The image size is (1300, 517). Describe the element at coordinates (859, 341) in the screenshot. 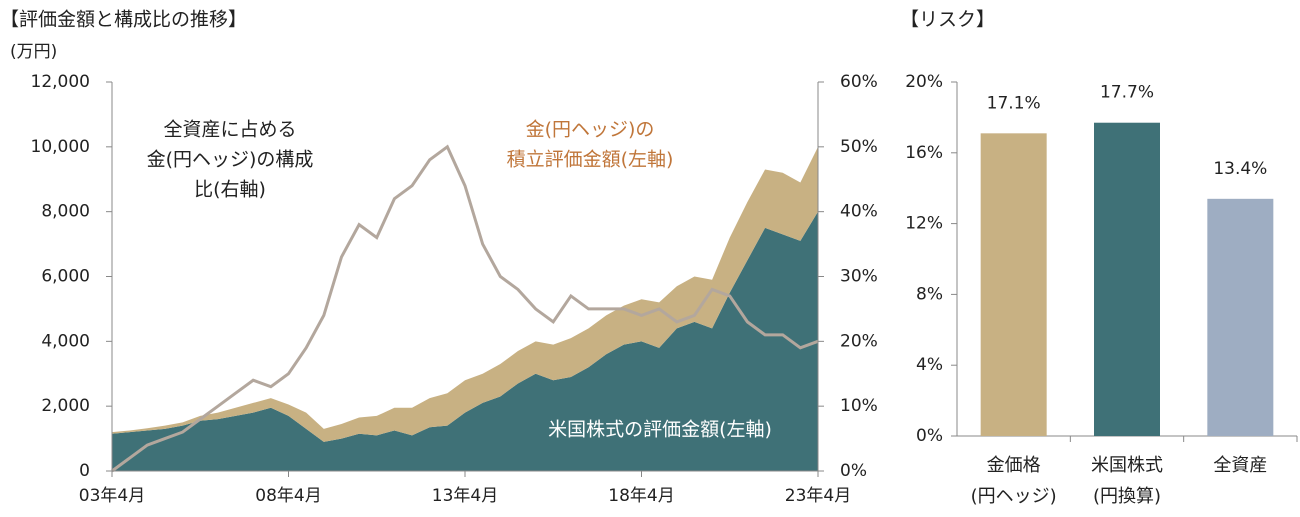

I see `y2-tick-label: 20%` at that location.